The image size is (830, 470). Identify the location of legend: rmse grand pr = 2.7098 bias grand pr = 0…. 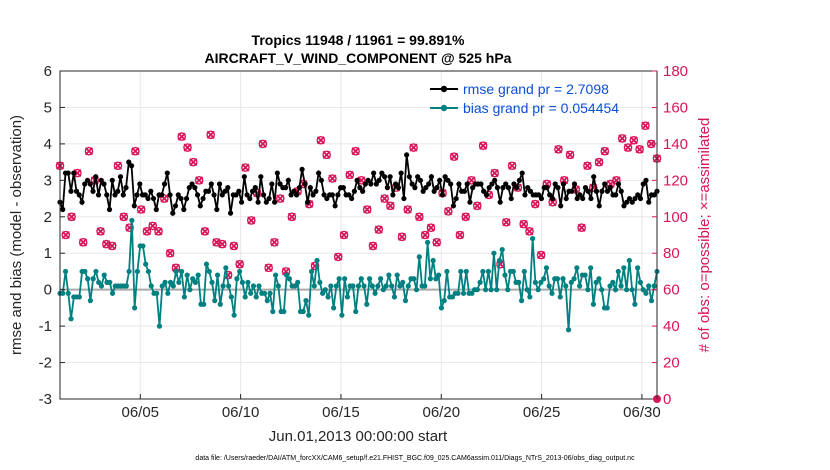
(524, 98).